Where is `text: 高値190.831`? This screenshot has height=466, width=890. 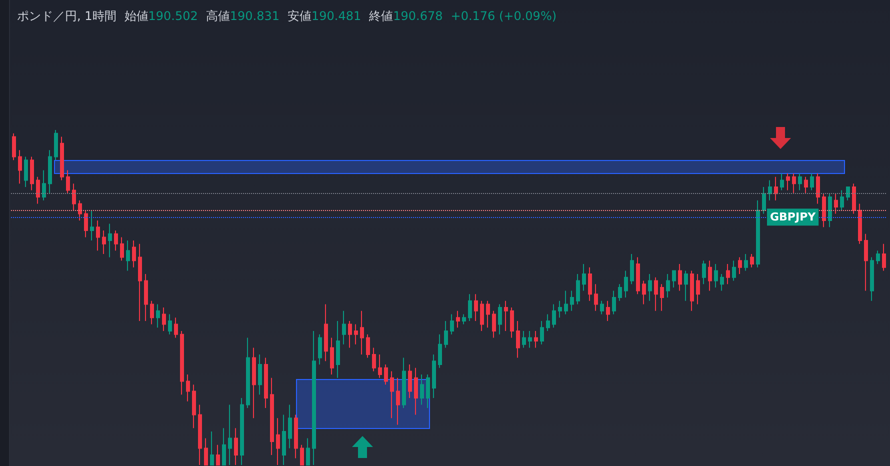
text: 高値190.831 is located at coordinates (243, 16).